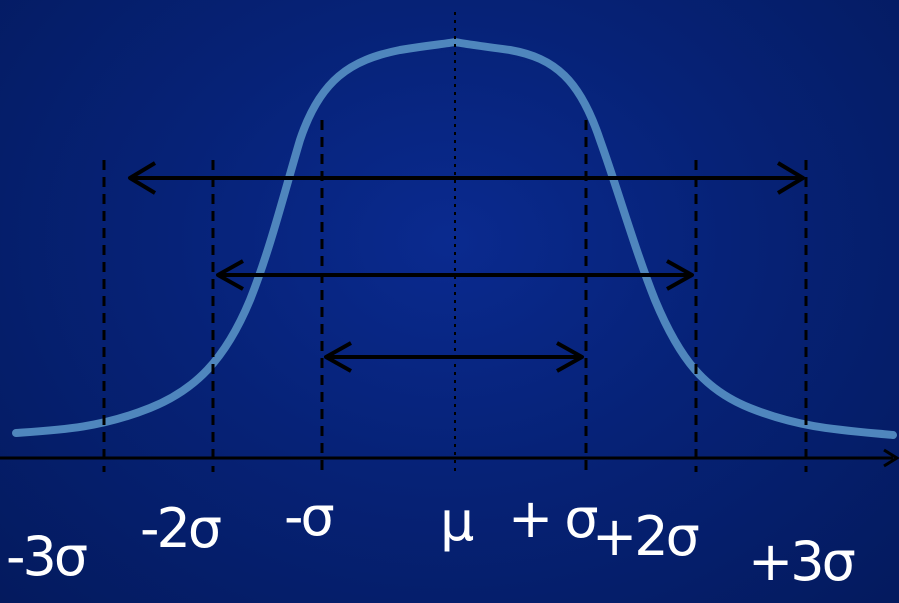 The image size is (899, 603). What do you see at coordinates (454, 357) in the screenshot?
I see `arrow-one-sigma` at bounding box center [454, 357].